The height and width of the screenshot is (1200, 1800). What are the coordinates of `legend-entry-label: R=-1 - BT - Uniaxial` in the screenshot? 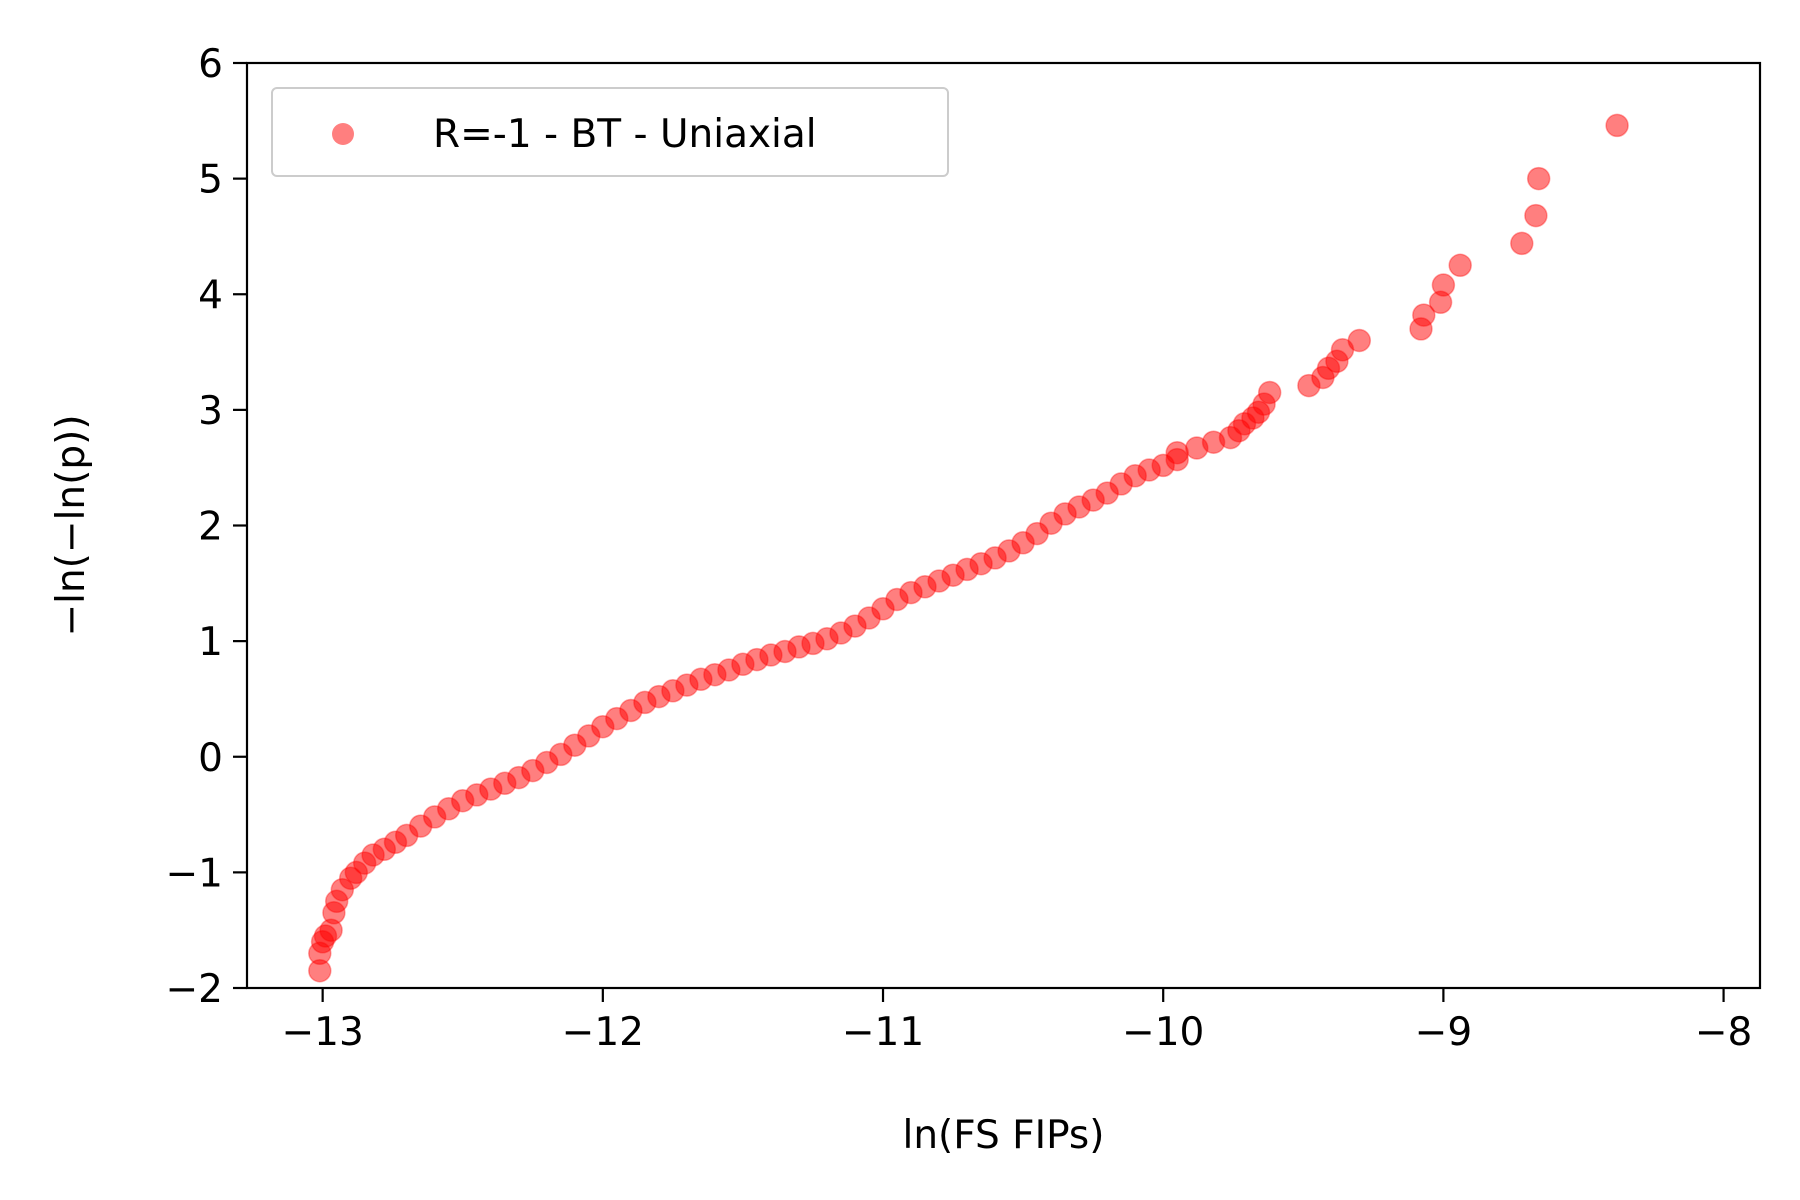 It's located at (625, 134).